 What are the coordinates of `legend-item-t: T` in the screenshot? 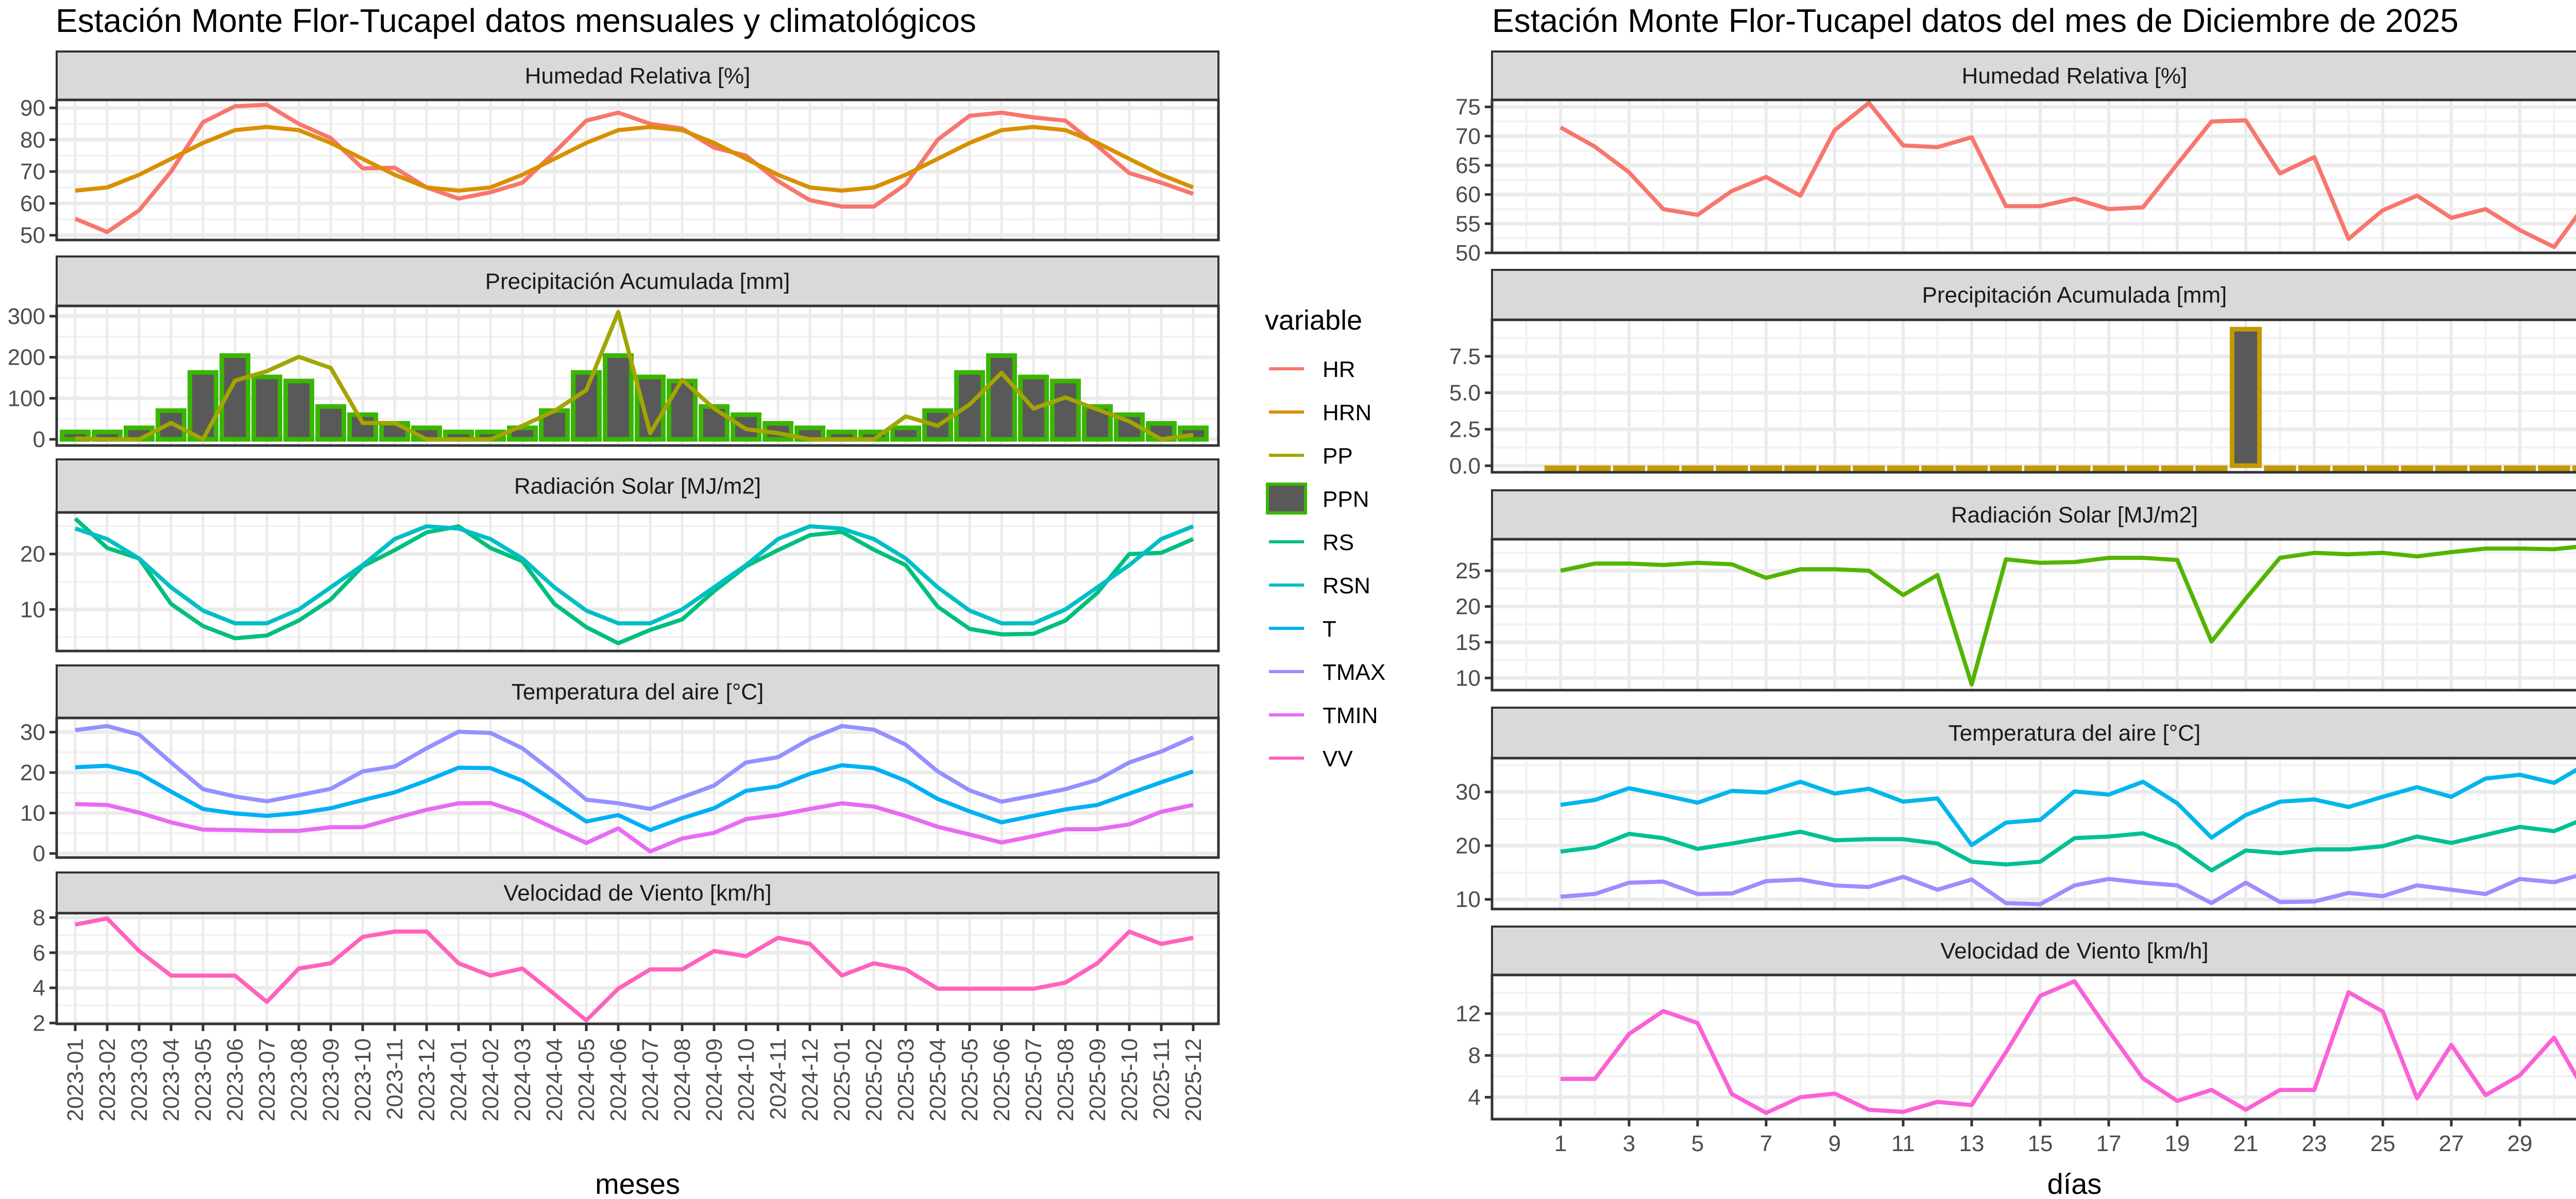 It's located at (1302, 629).